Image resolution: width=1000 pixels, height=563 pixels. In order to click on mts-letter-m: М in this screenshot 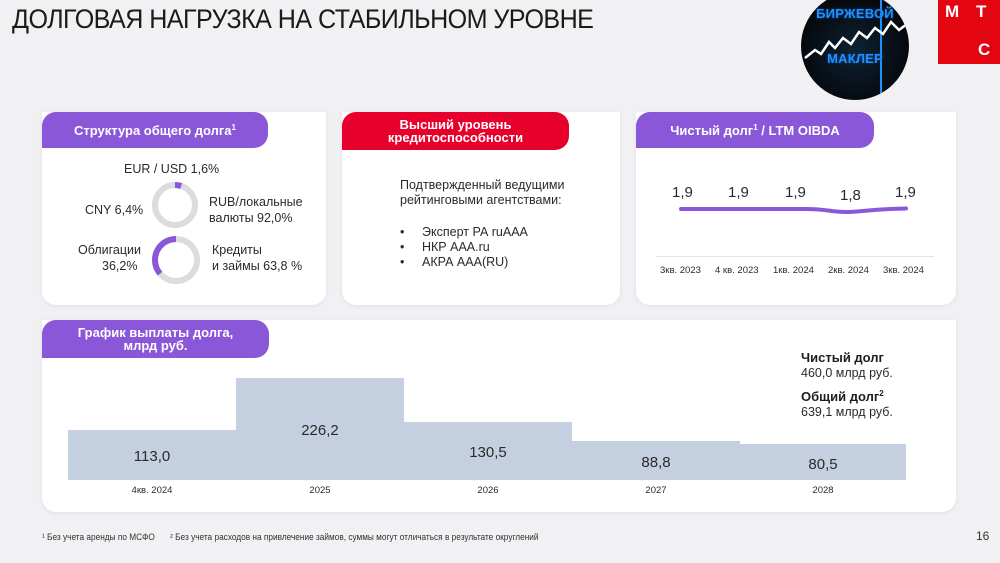, I will do `click(952, 11)`.